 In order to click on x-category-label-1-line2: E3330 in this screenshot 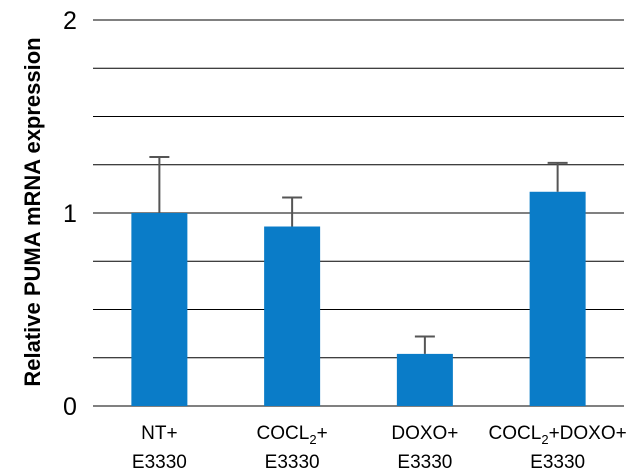, I will do `click(292, 462)`.